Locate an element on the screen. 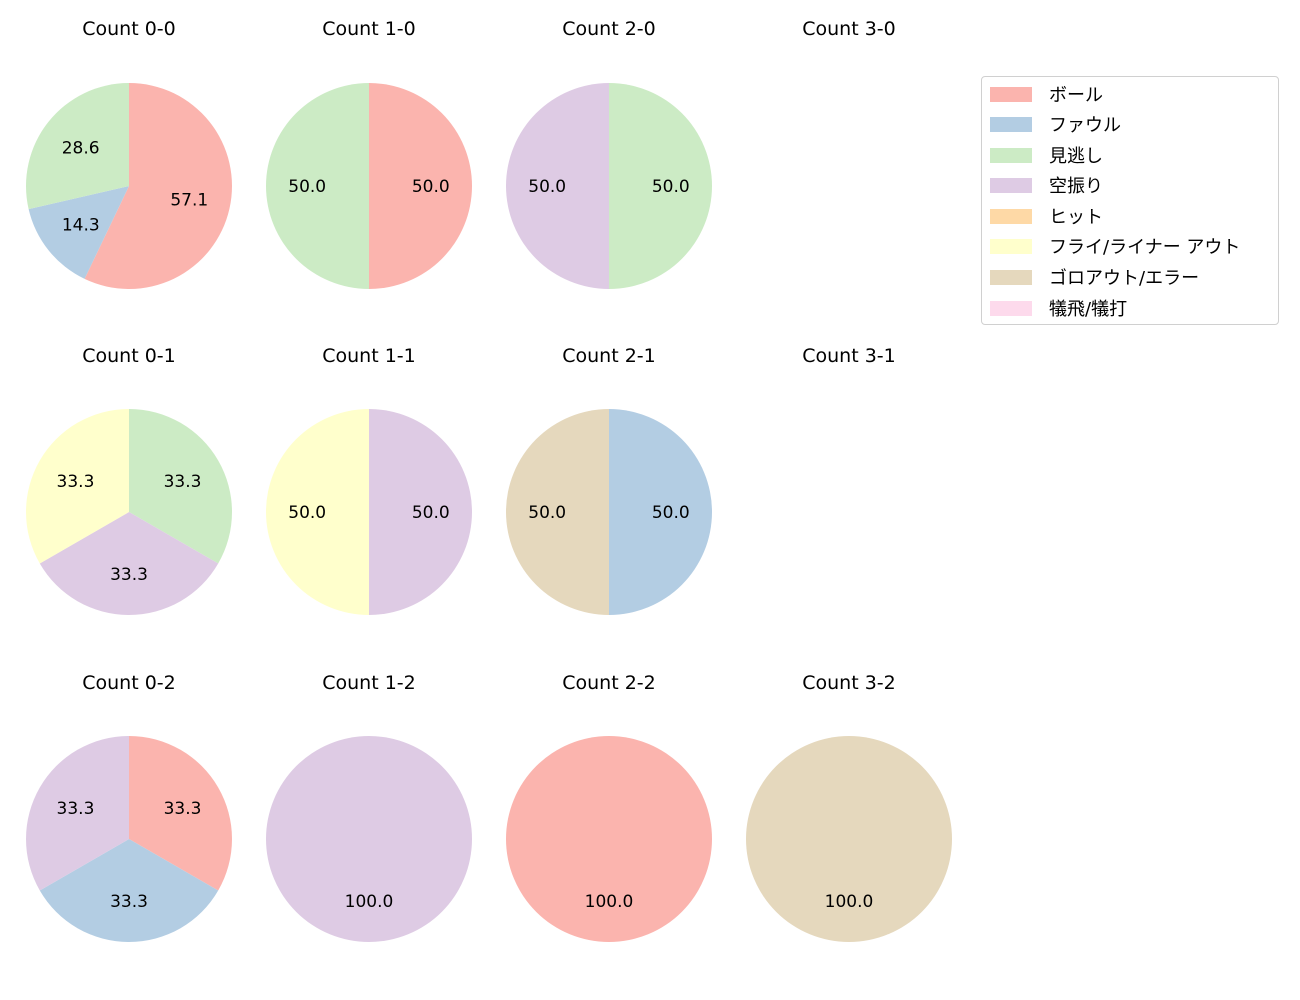  legend-label: ヒット is located at coordinates (1076, 217).